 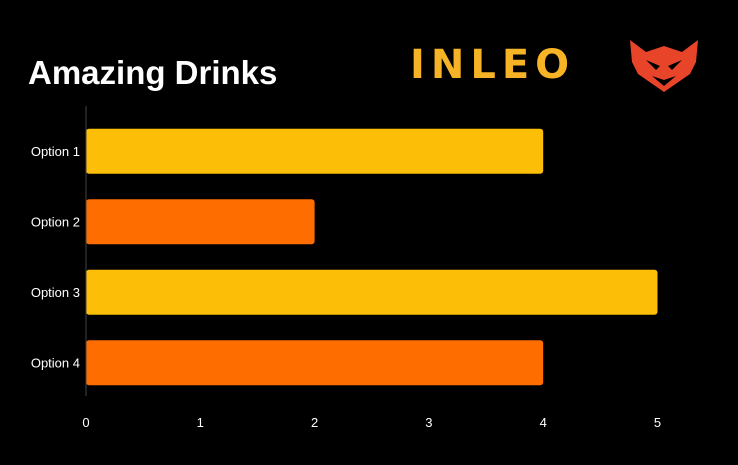 What do you see at coordinates (152, 72) in the screenshot?
I see `chart-title: Amazing Drinks` at bounding box center [152, 72].